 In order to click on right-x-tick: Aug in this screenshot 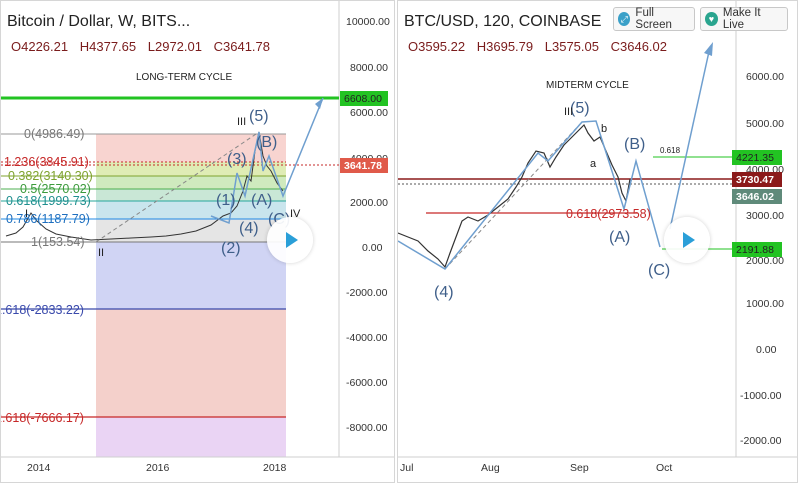, I will do `click(490, 468)`.